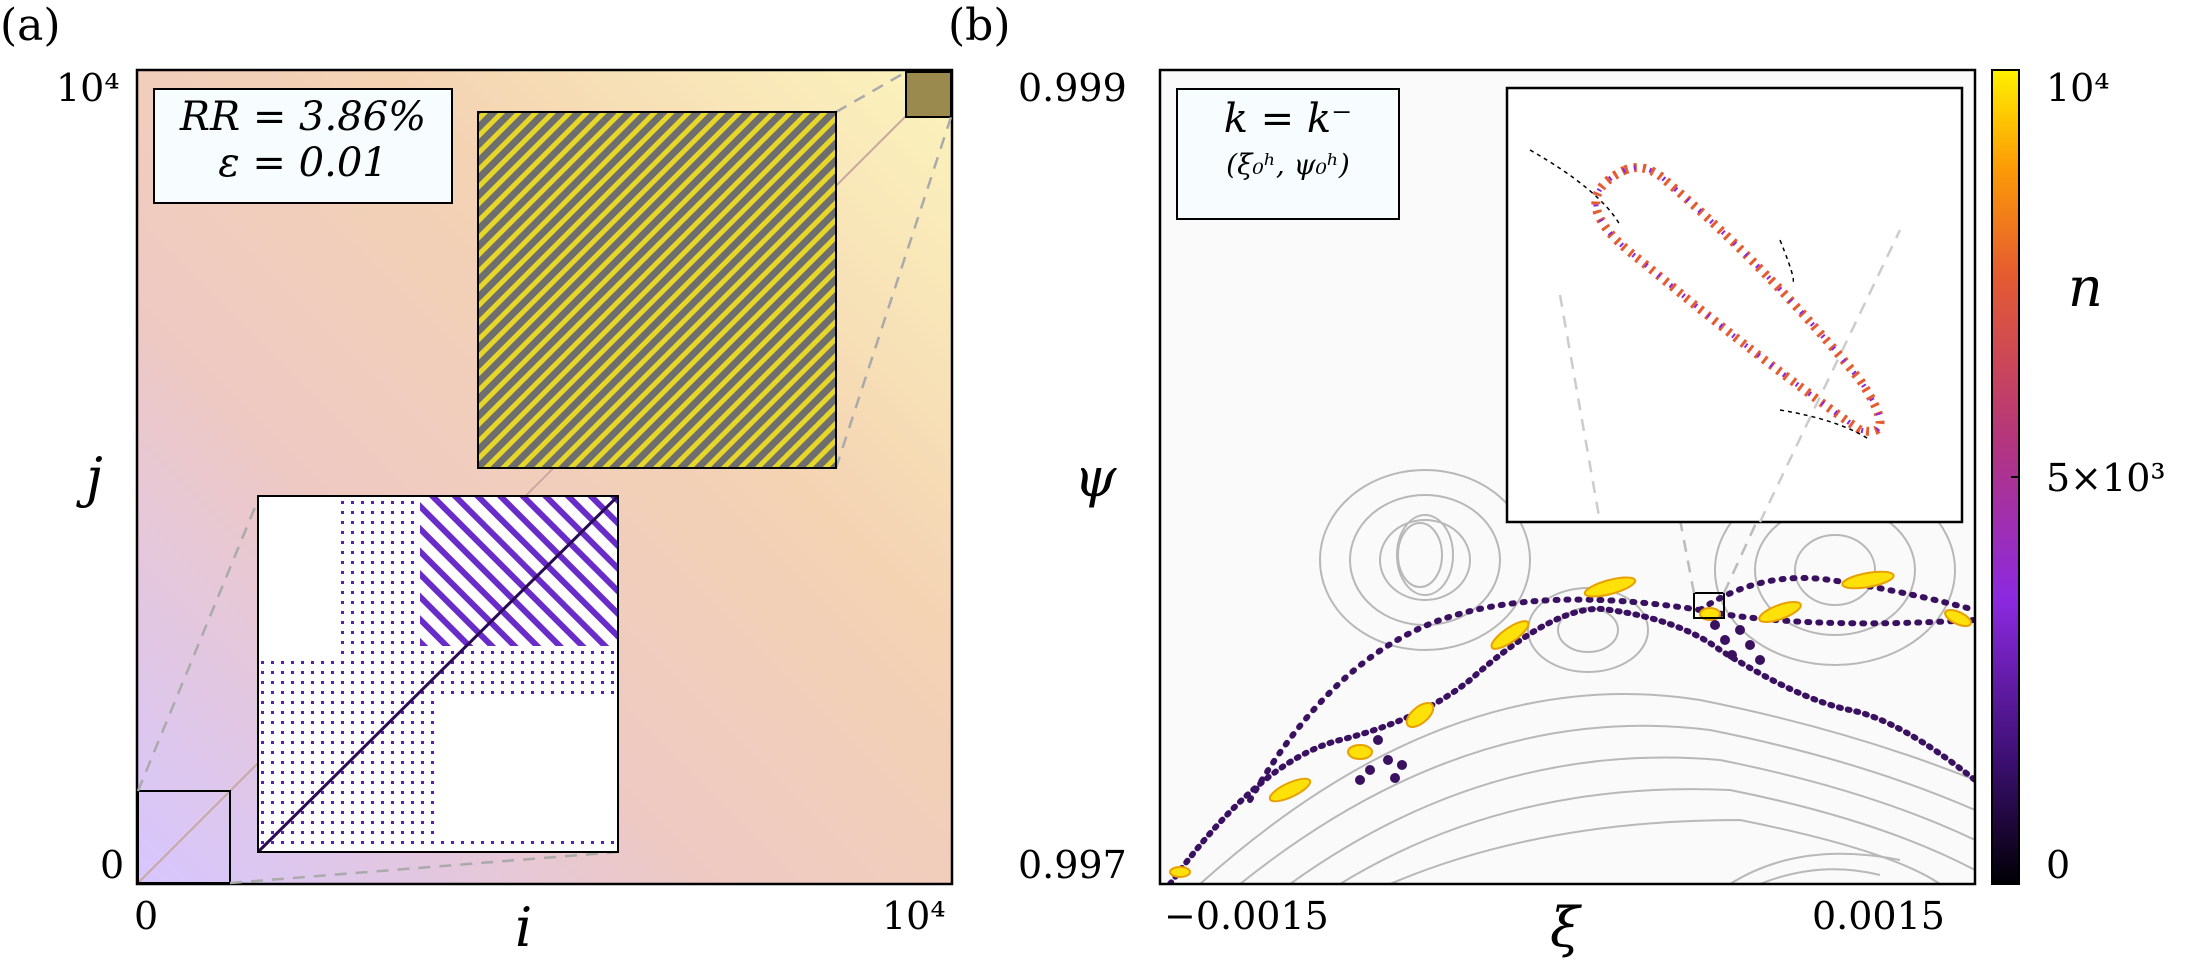 The height and width of the screenshot is (963, 2187). Describe the element at coordinates (928, 94) in the screenshot. I see `zoom-box-top-right` at that location.